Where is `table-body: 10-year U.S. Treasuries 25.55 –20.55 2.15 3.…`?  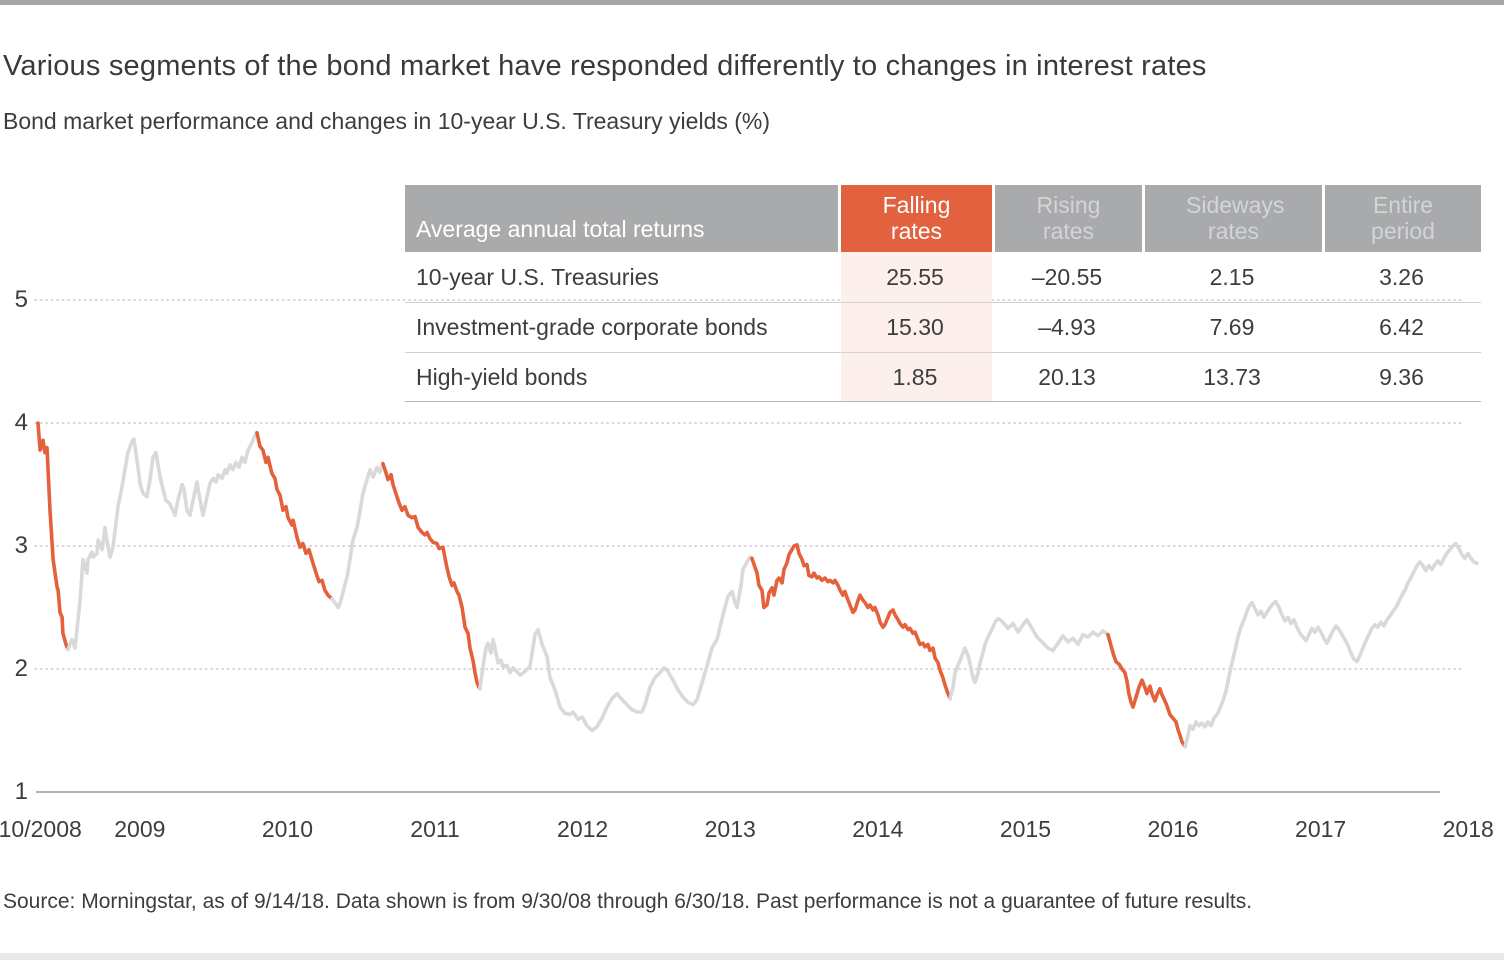
table-body: 10-year U.S. Treasuries 25.55 –20.55 2.15 3.… is located at coordinates (943, 327).